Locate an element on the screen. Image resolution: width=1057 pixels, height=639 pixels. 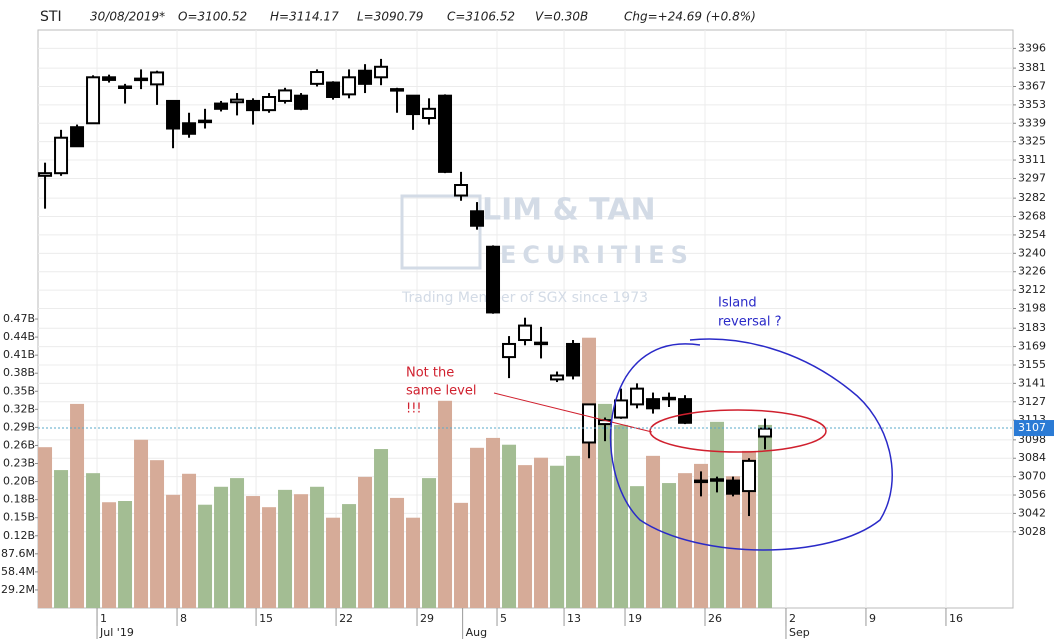
x-tick-label: 16 is located at coordinates (956, 618).